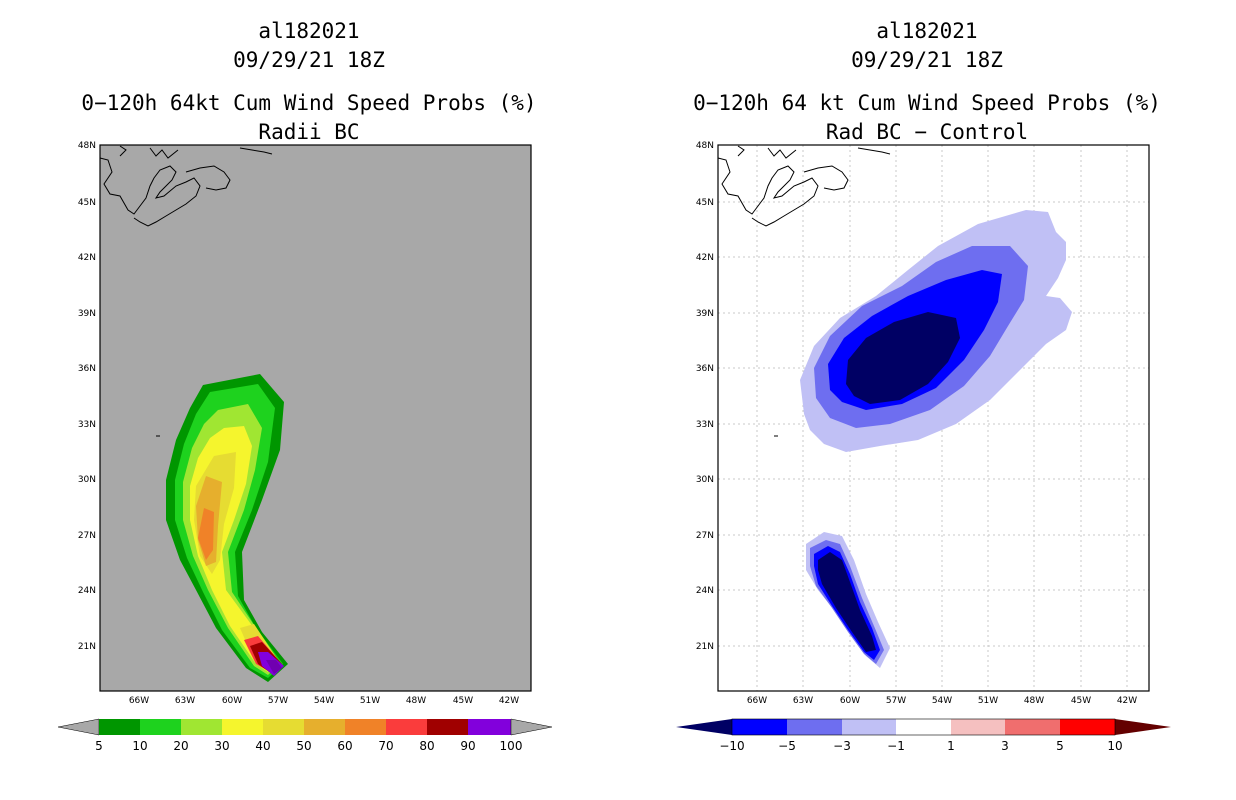  What do you see at coordinates (206, 534) in the screenshot?
I see `prob-60-contour` at bounding box center [206, 534].